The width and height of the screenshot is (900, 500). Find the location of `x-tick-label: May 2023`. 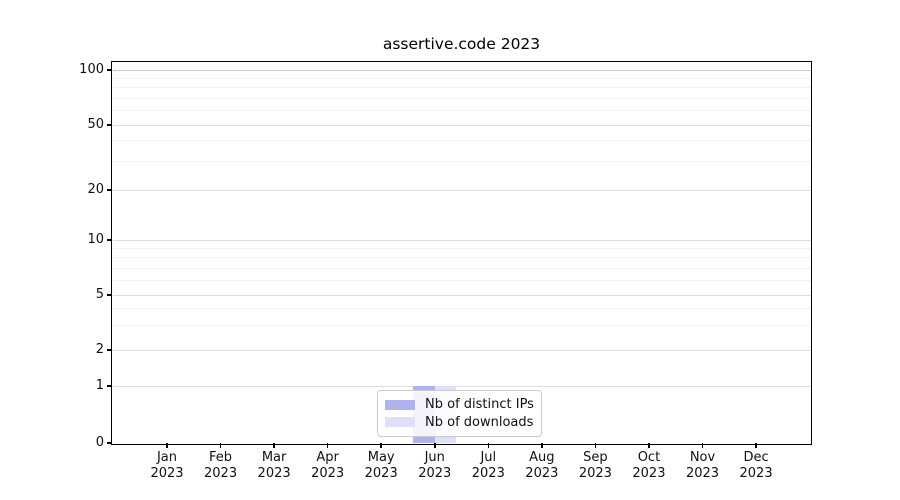

x-tick-label: May 2023 is located at coordinates (381, 465).